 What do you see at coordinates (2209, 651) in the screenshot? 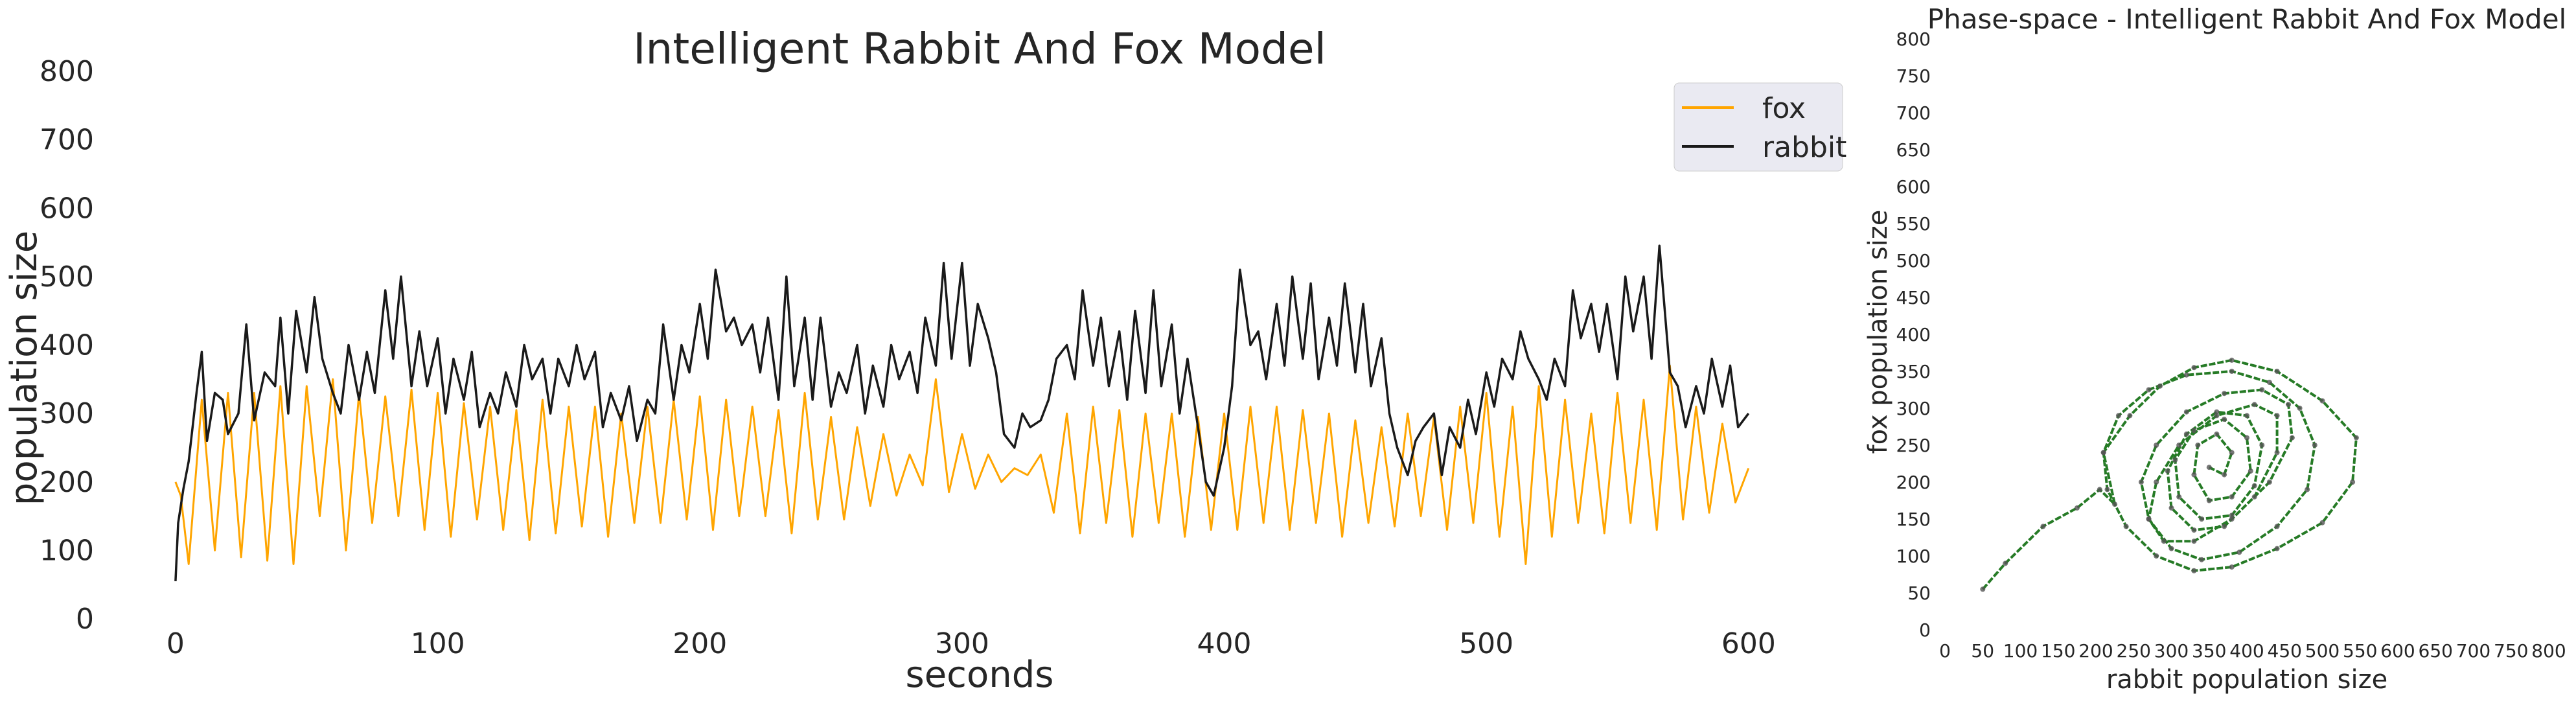
I see `phase-space-x-tick-label: 350` at bounding box center [2209, 651].